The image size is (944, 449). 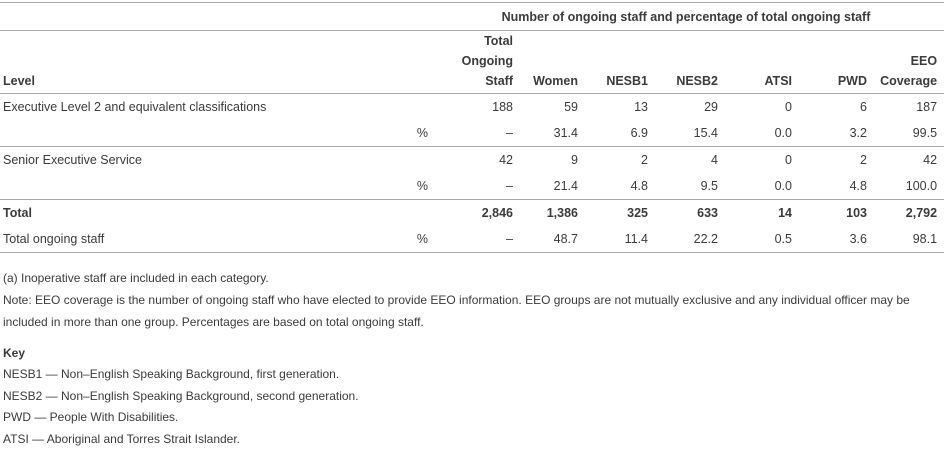 What do you see at coordinates (487, 61) in the screenshot?
I see `col-header-total-line2: Ongoing` at bounding box center [487, 61].